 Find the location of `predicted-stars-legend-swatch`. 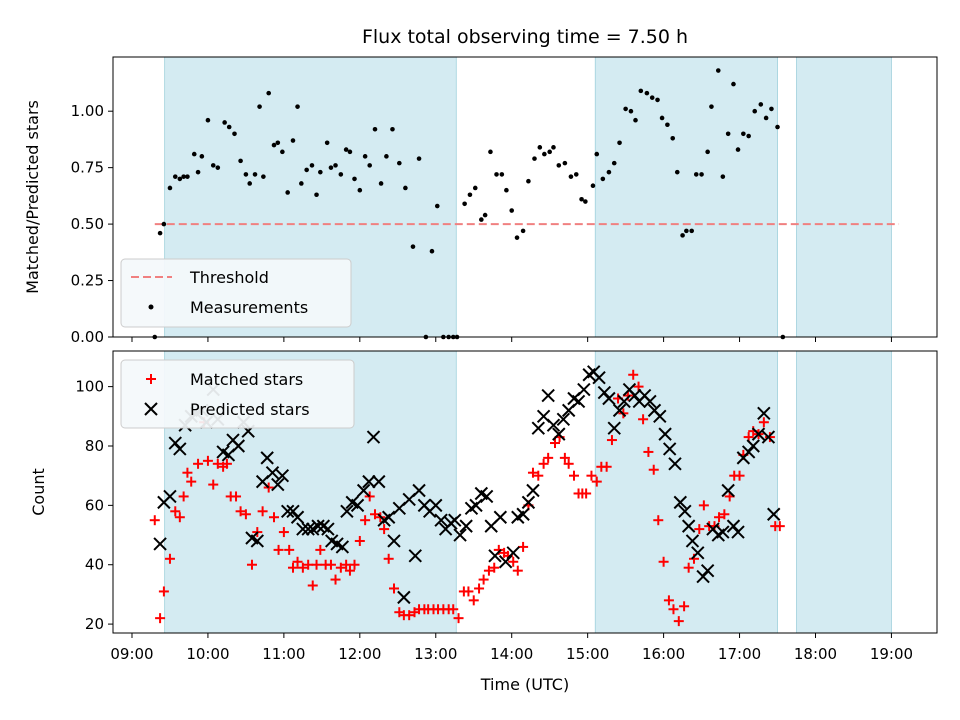

predicted-stars-legend-swatch is located at coordinates (151, 409).